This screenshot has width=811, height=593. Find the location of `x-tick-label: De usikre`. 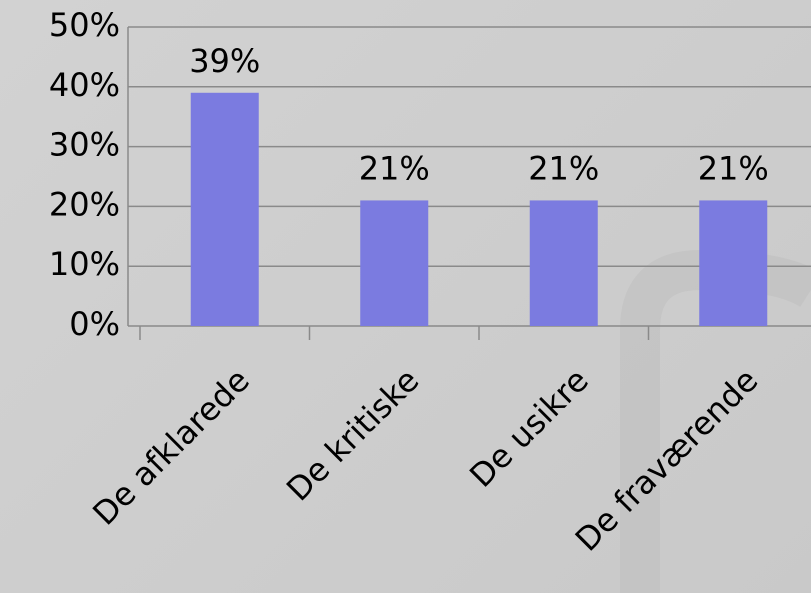

x-tick-label: De usikre is located at coordinates (529, 428).